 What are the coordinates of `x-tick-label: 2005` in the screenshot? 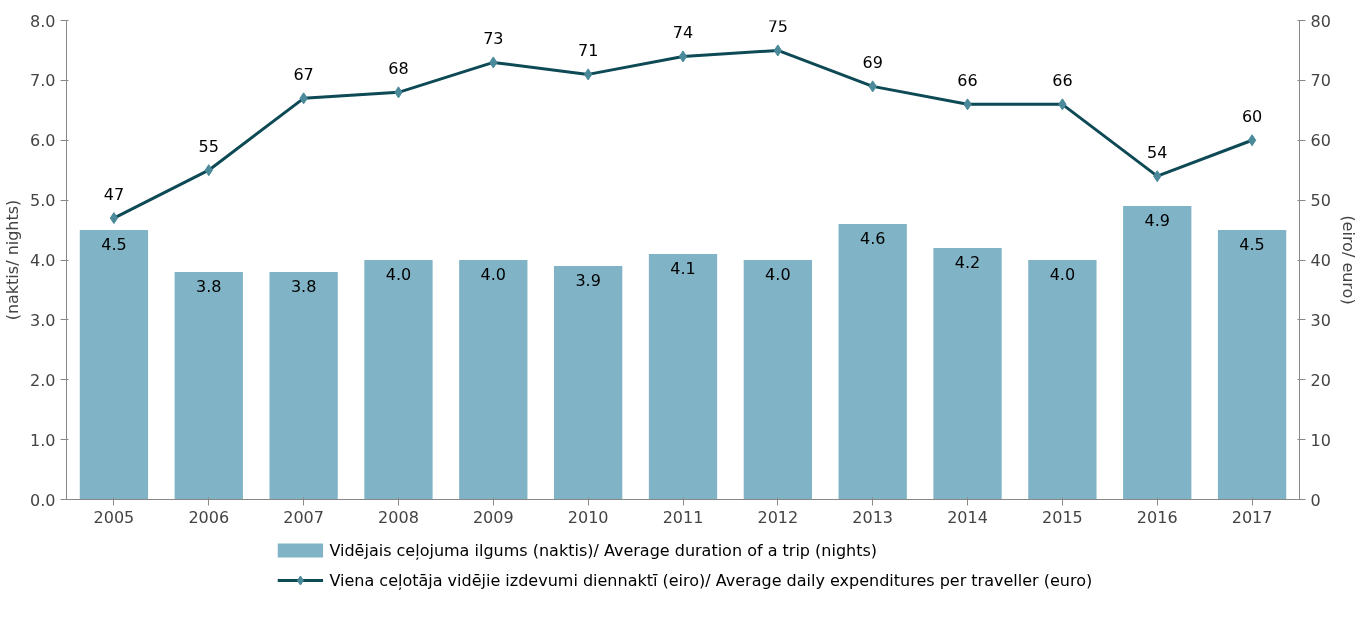 It's located at (114, 517).